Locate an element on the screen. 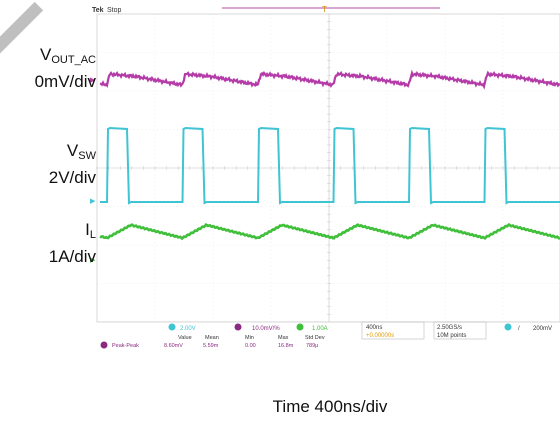  label-il-scale: 1A/div is located at coordinates (72, 256).